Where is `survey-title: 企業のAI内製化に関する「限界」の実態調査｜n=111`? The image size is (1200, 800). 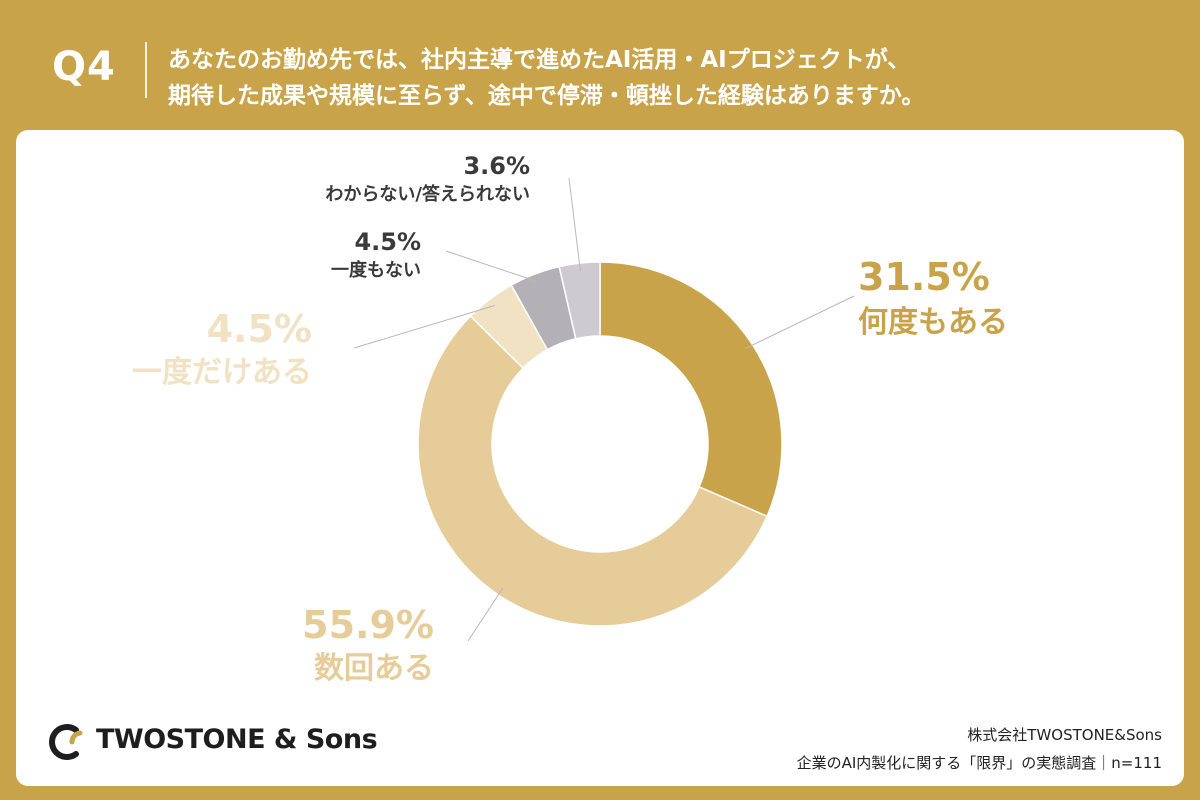 survey-title: 企業のAI内製化に関する「限界」の実態調査｜n=111 is located at coordinates (979, 763).